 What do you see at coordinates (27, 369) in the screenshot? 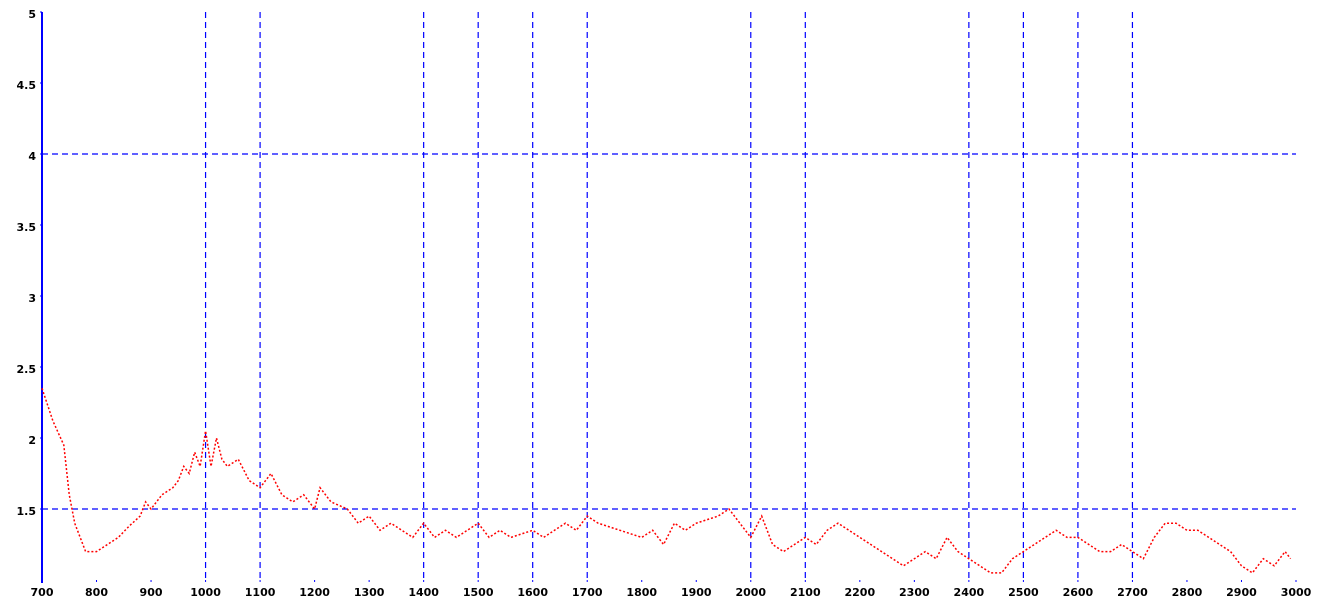
I see `y-tick-label: 2.5` at bounding box center [27, 369].